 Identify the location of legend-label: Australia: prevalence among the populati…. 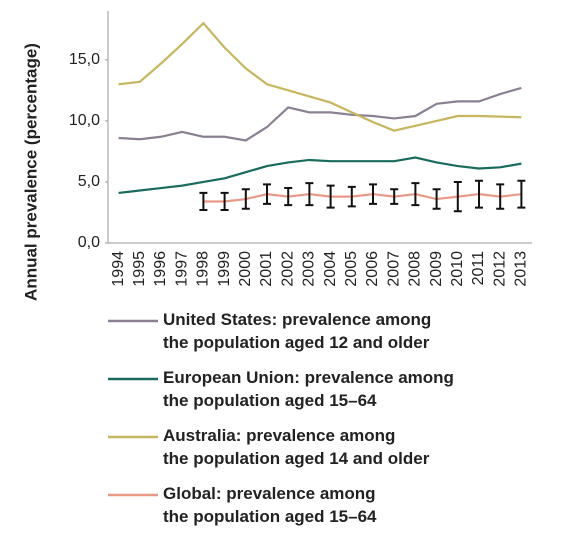
(296, 447).